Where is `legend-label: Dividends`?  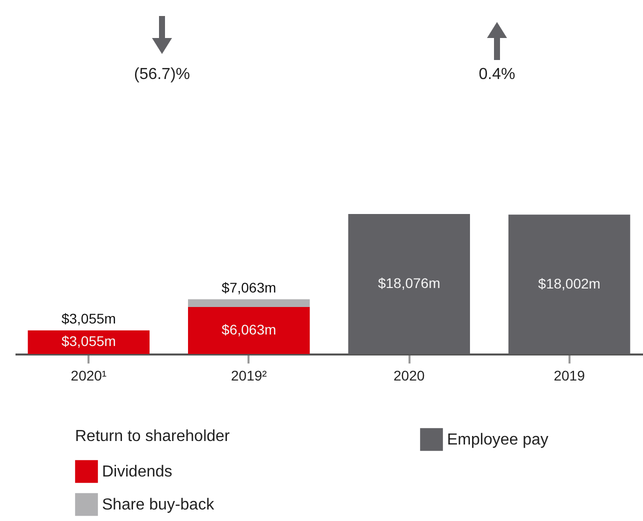 legend-label: Dividends is located at coordinates (137, 472).